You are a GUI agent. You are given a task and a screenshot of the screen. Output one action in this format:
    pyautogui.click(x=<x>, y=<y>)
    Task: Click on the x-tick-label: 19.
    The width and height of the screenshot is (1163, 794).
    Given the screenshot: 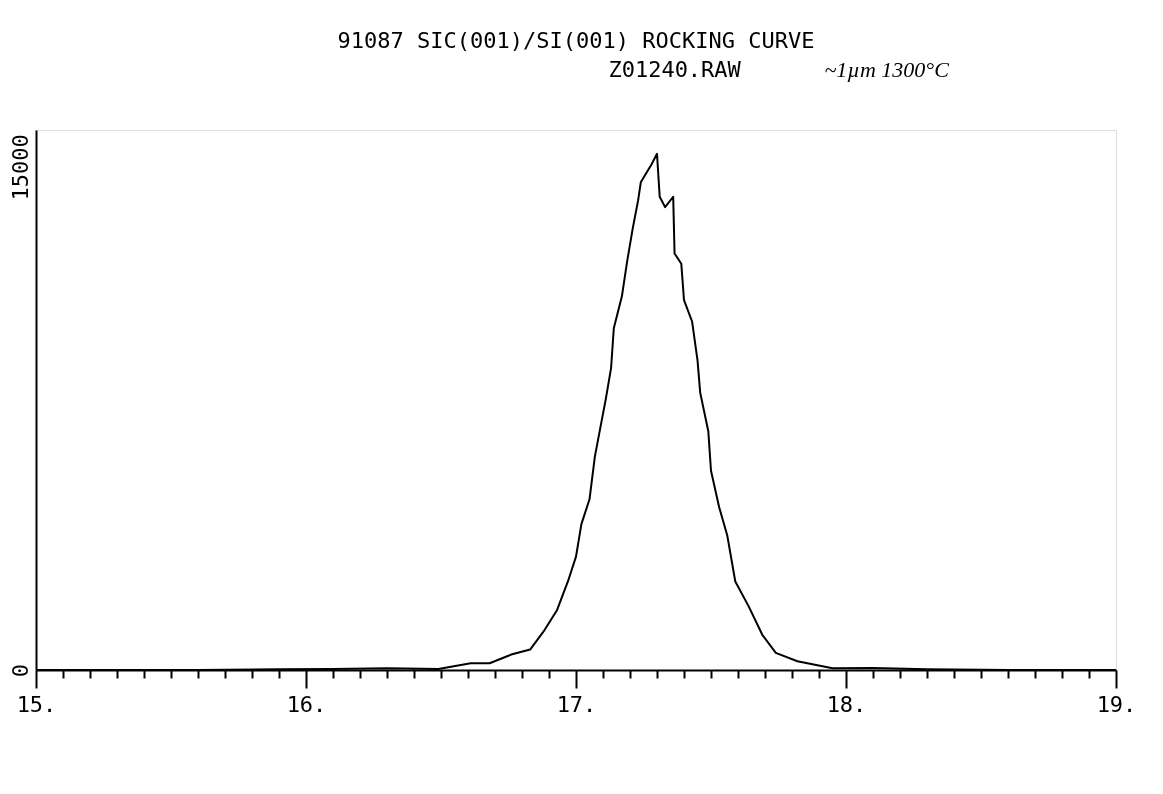 What is the action you would take?
    pyautogui.click(x=1116, y=704)
    